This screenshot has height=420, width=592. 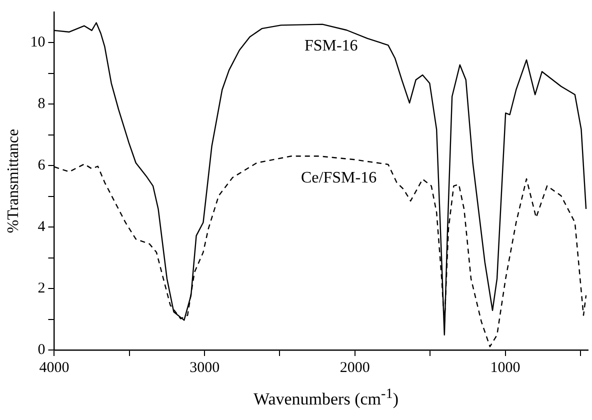 I want to click on y-tick-label: 6, so click(x=42, y=166).